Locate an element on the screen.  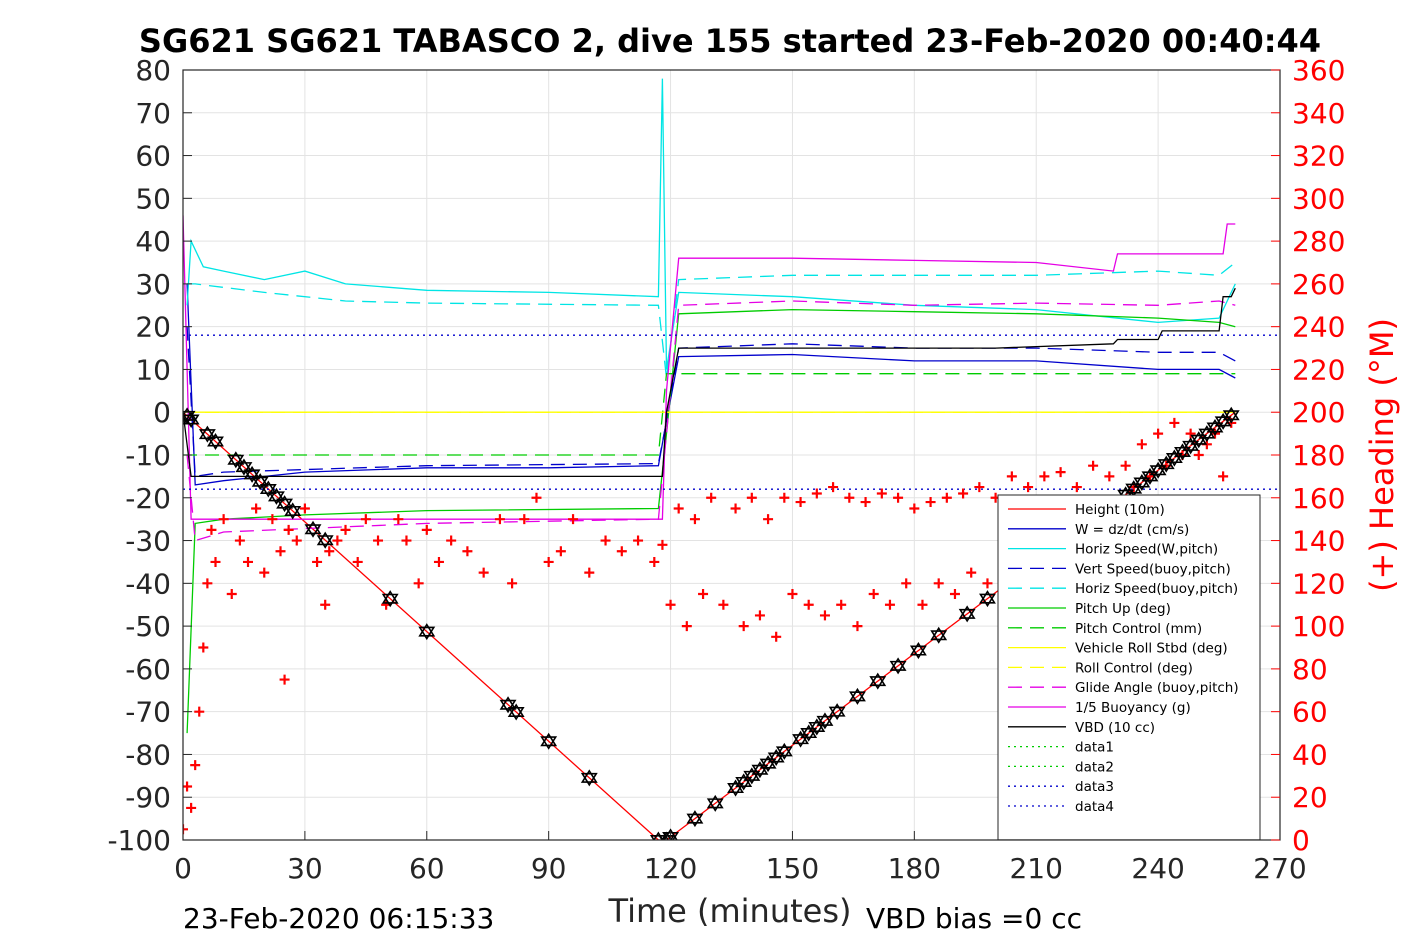
right-tick-label: 180 is located at coordinates (1318, 455).